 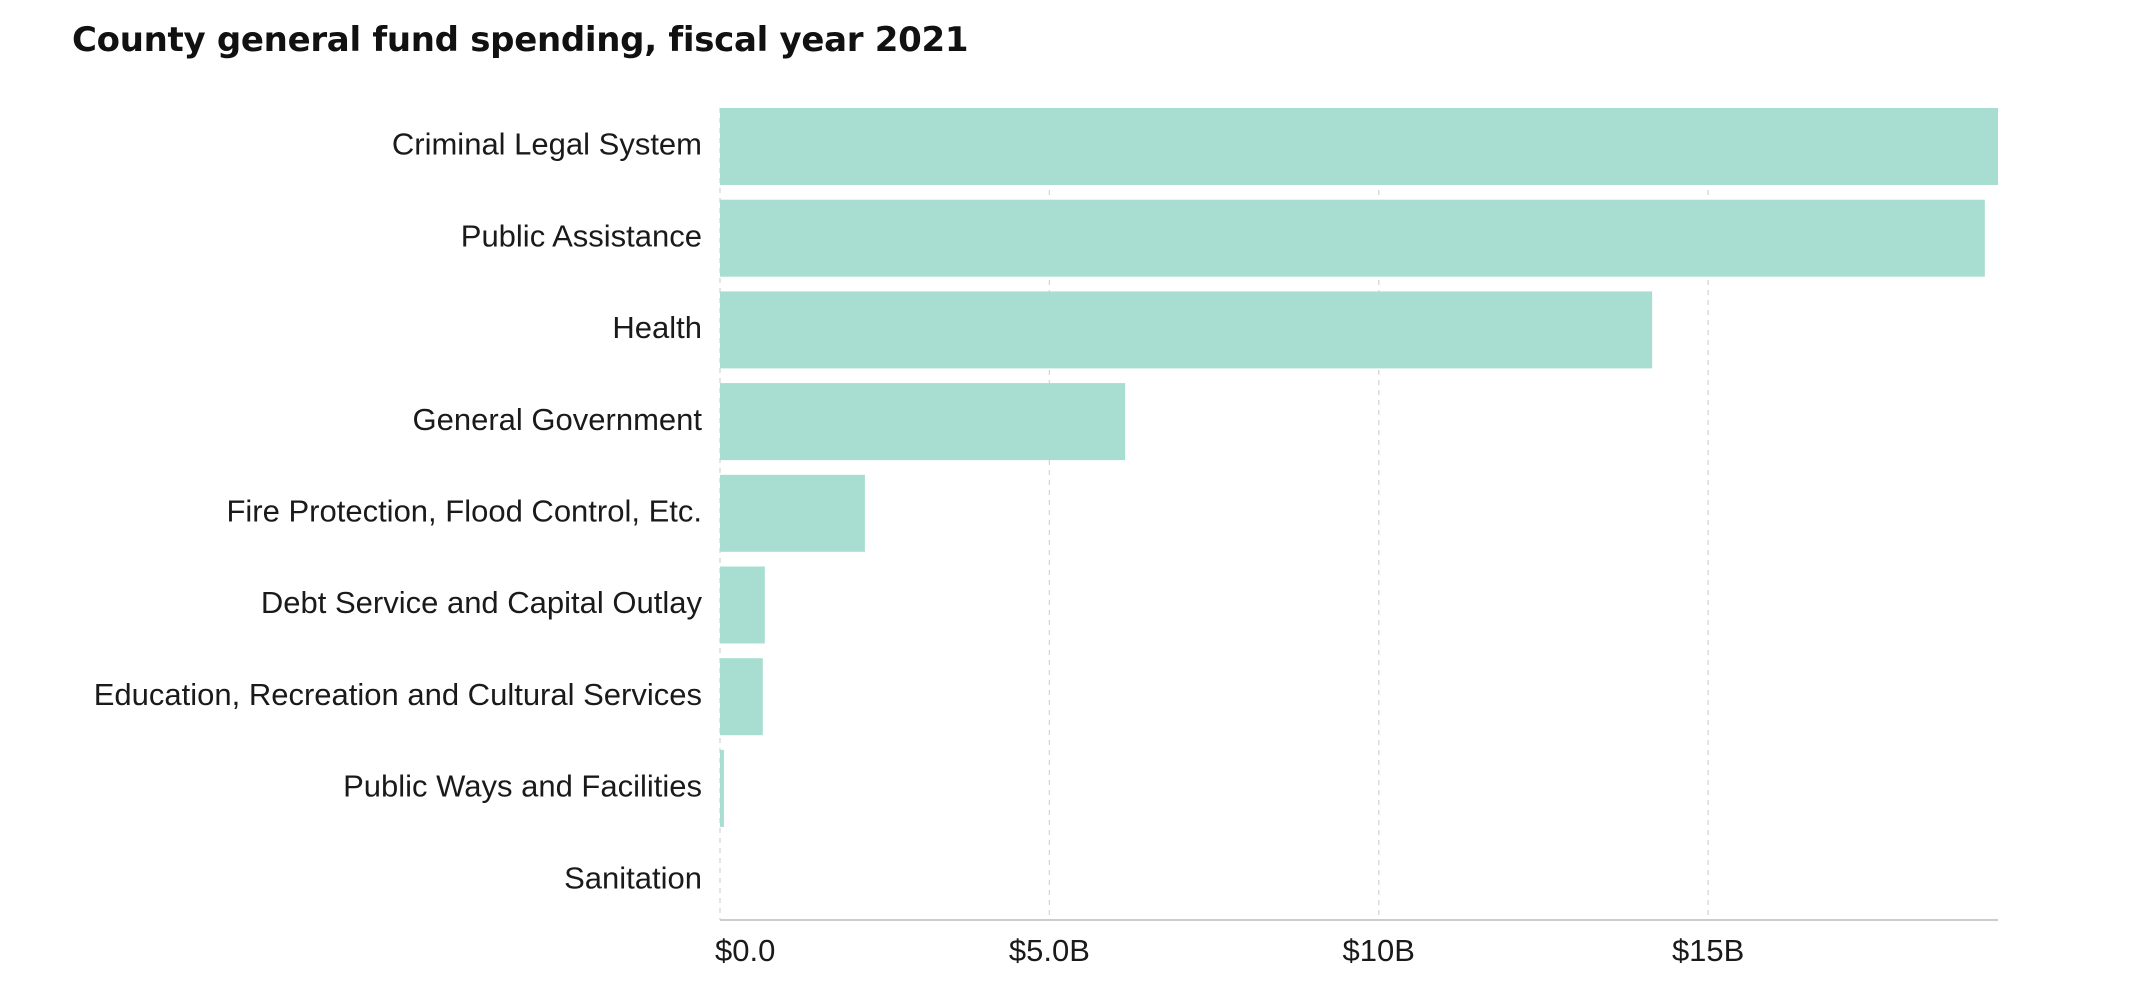 I want to click on category-label: Health, so click(x=657, y=327).